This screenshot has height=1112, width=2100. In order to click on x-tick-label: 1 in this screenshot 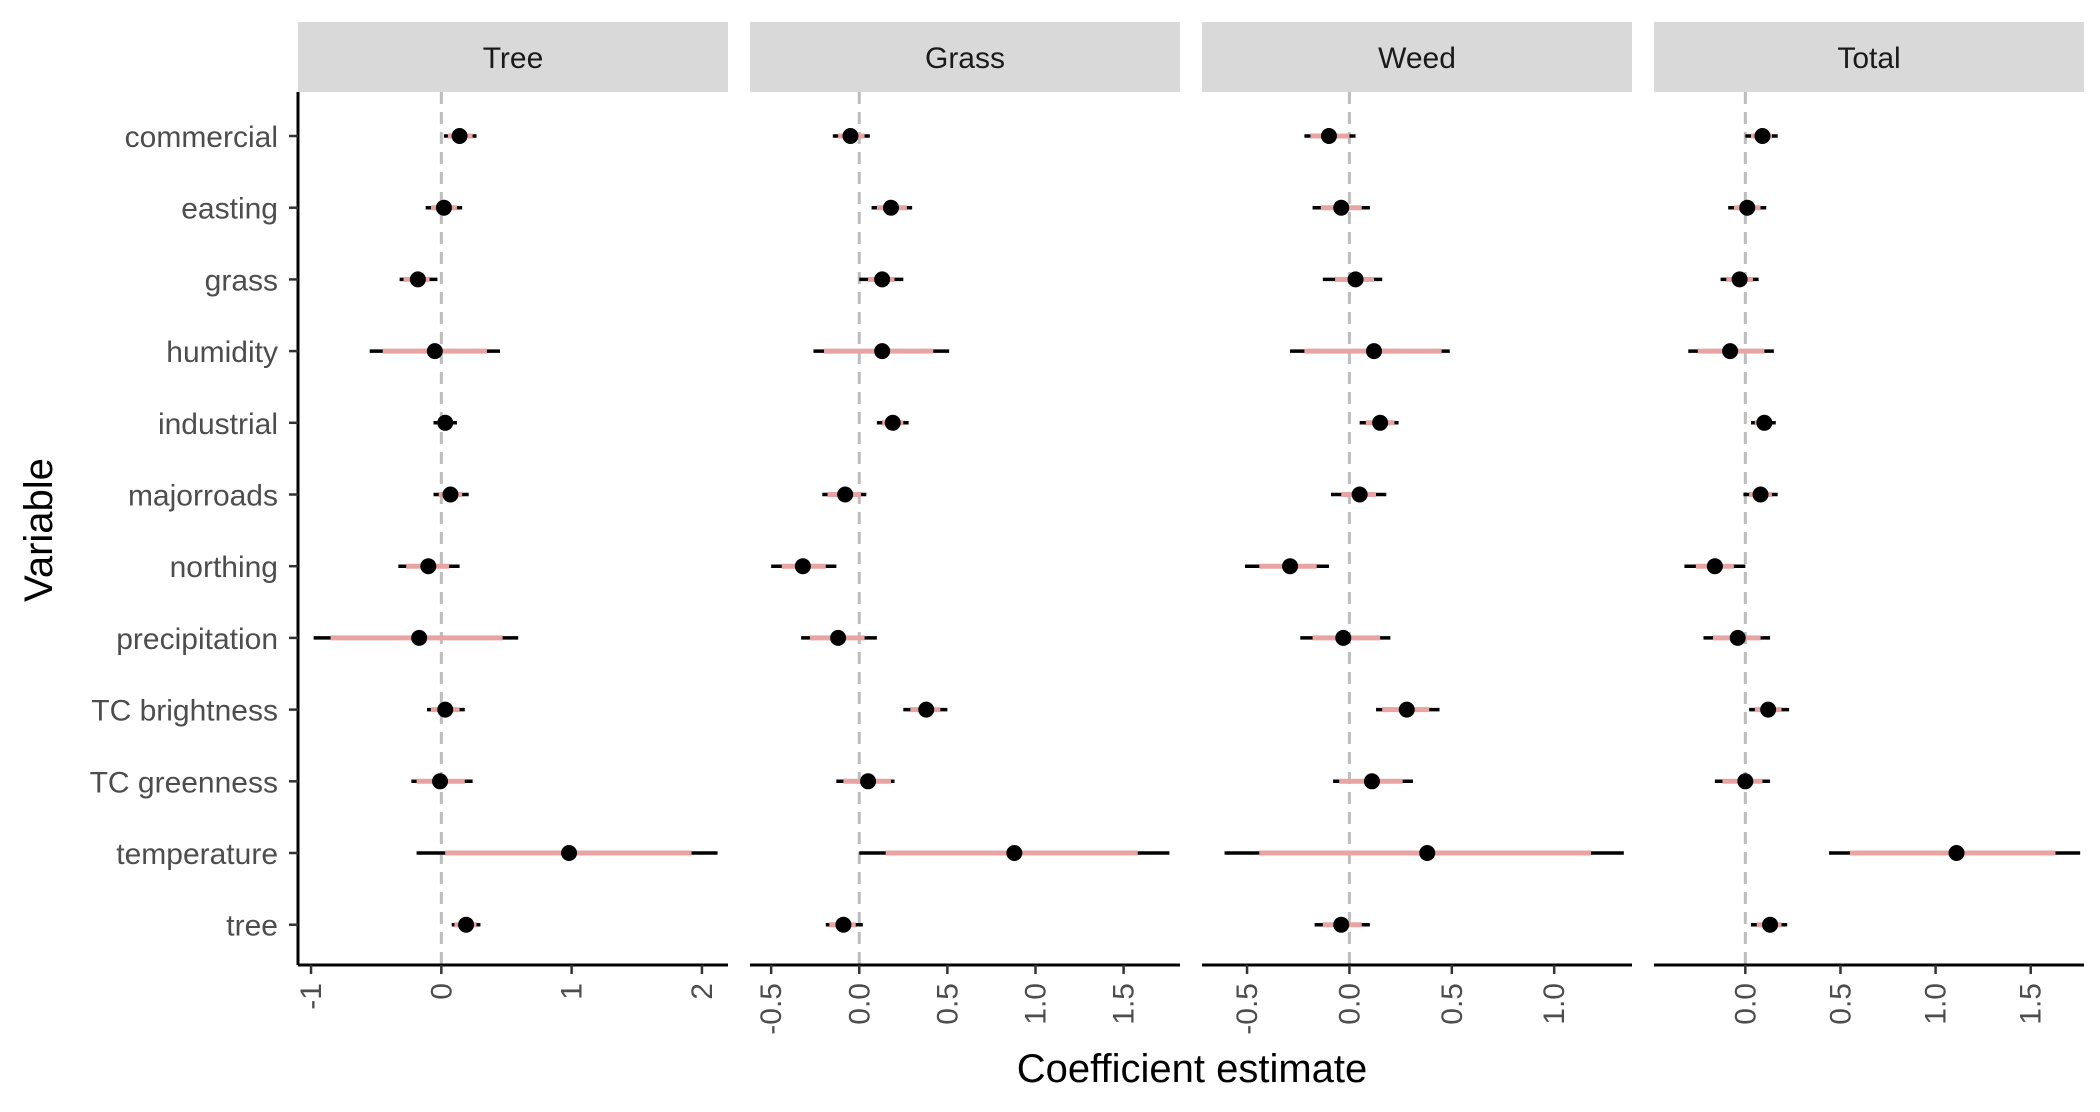, I will do `click(572, 991)`.